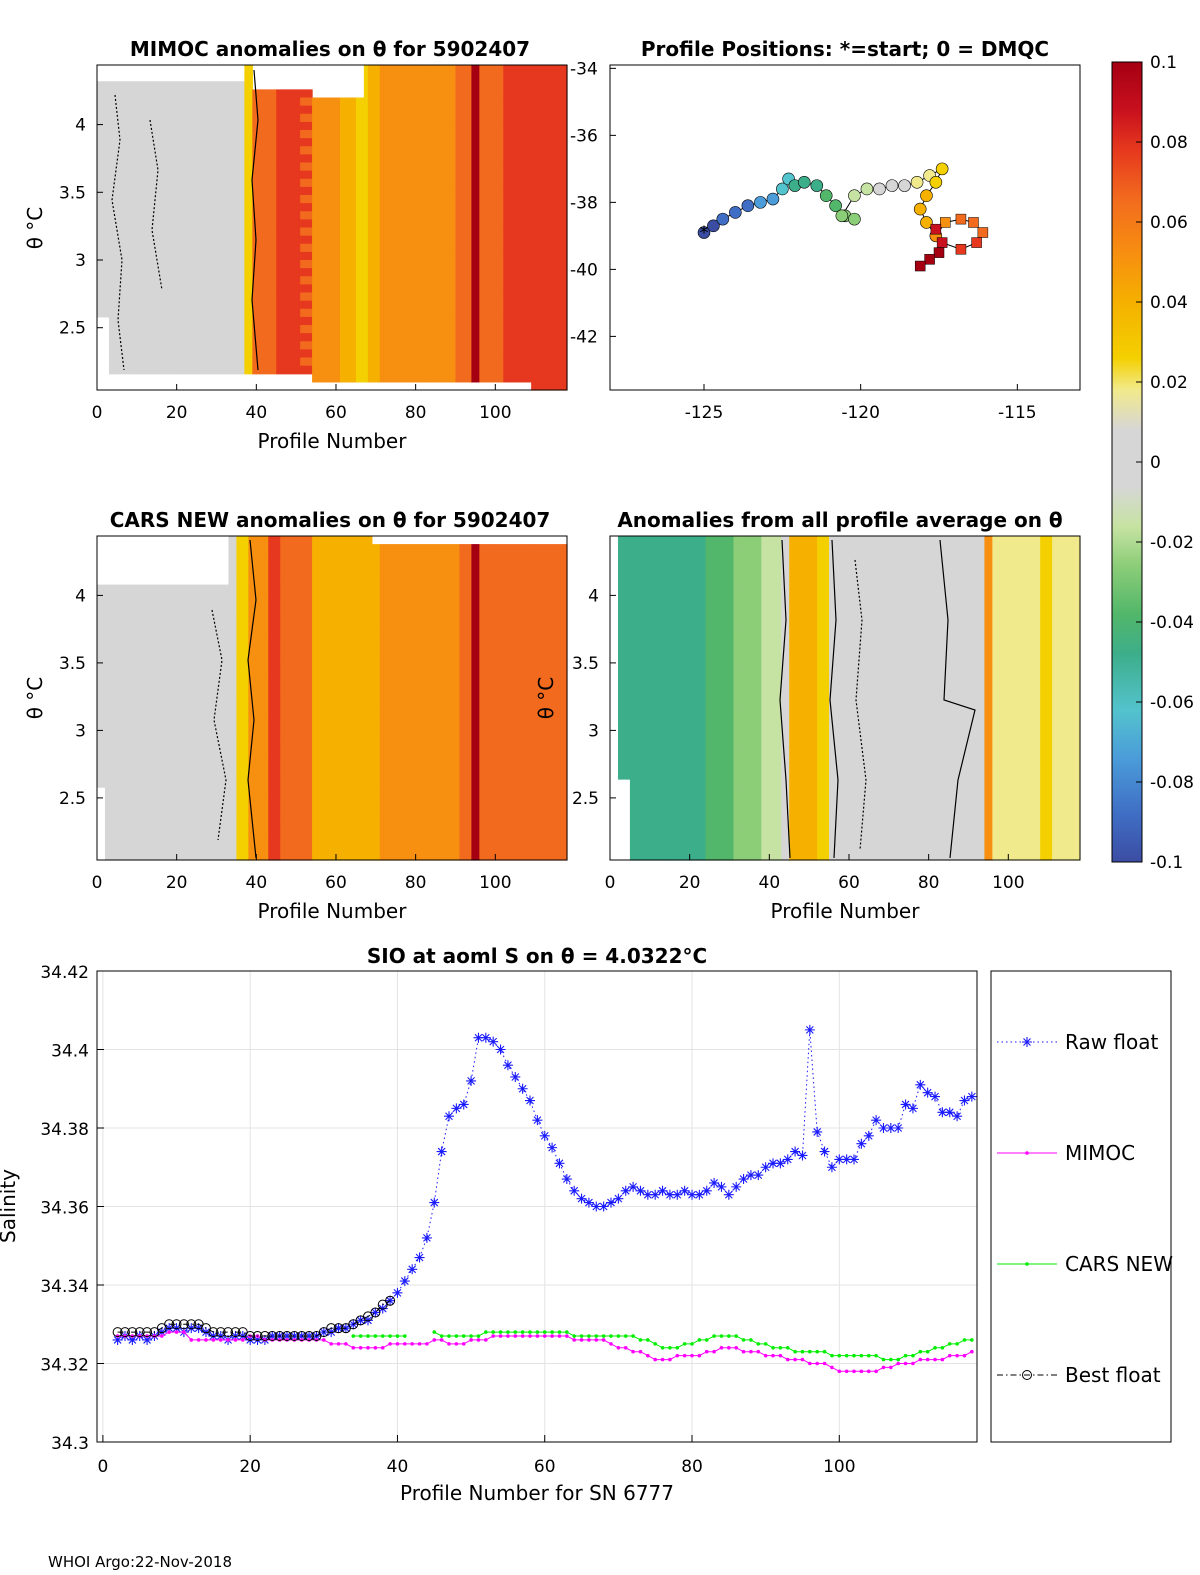 The width and height of the screenshot is (1200, 1575). I want to click on cars-heatmap, so click(332, 698).